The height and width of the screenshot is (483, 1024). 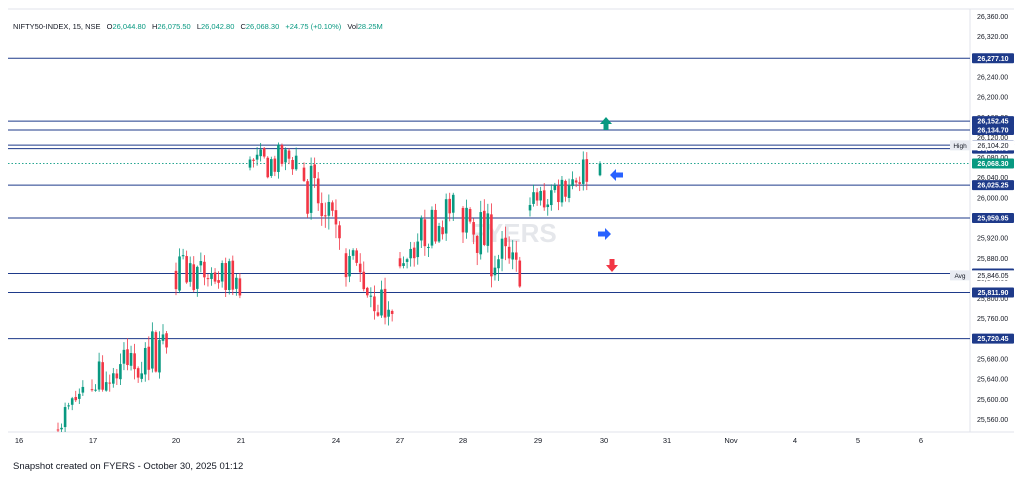 I want to click on y-tick-label: 25,680.00, so click(x=992, y=359).